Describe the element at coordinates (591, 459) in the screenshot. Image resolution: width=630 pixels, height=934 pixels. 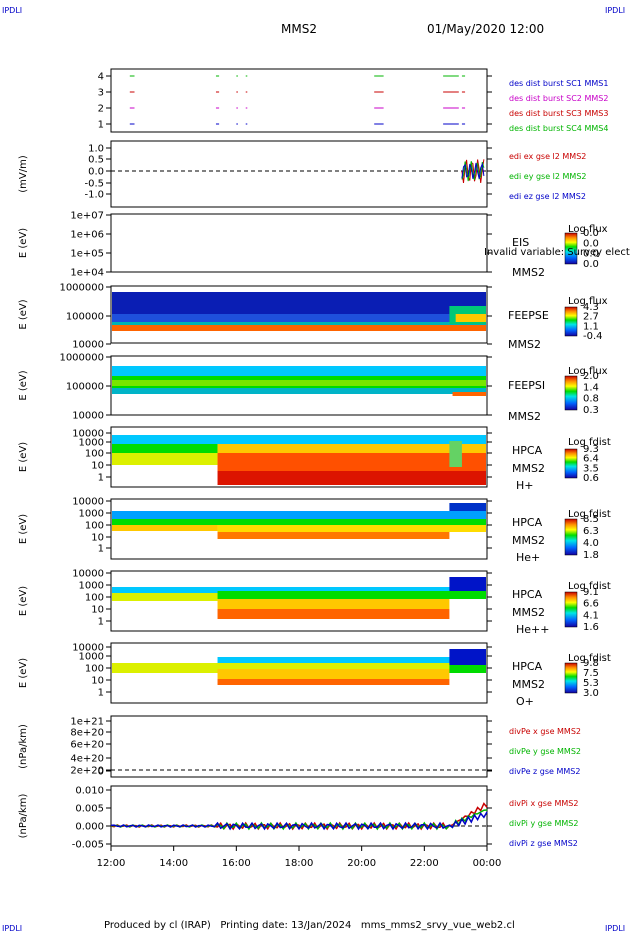
I see `colorbar-tick-label: 6.4` at that location.